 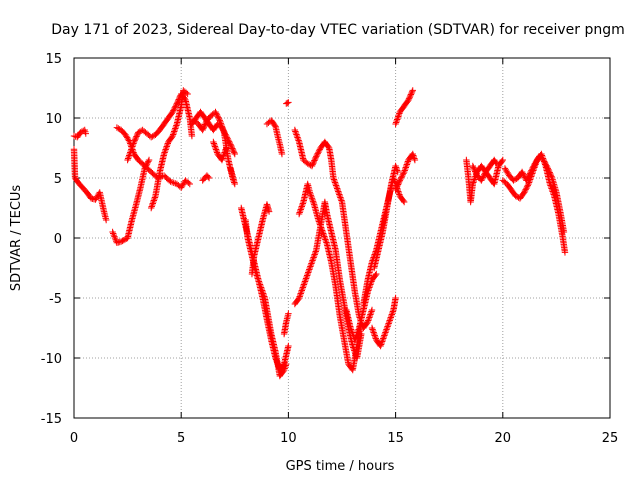 I want to click on x-tick-label: 15, so click(x=395, y=438).